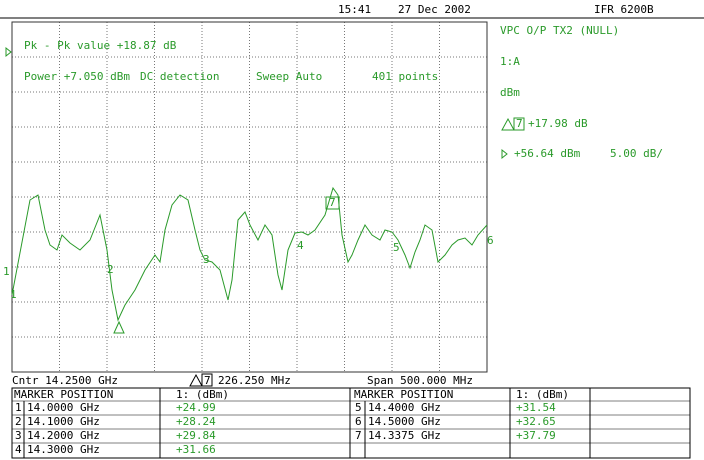 Image resolution: width=704 pixels, height=460 pixels. Describe the element at coordinates (300, 245) in the screenshot. I see `trace-marker: 4` at that location.